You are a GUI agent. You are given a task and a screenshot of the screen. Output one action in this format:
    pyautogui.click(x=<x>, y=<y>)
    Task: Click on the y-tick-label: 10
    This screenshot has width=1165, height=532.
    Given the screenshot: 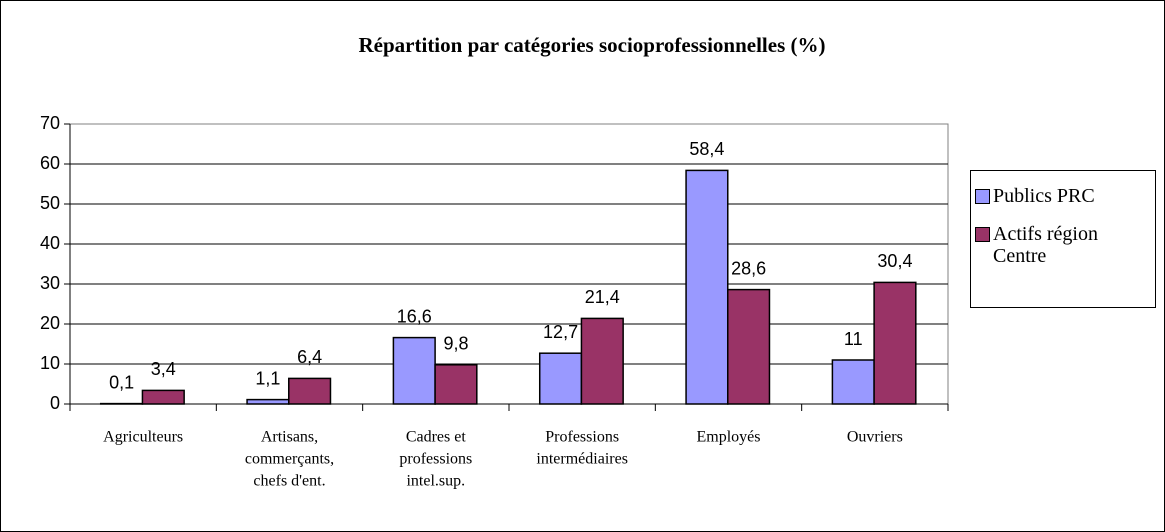 What is the action you would take?
    pyautogui.click(x=50, y=363)
    